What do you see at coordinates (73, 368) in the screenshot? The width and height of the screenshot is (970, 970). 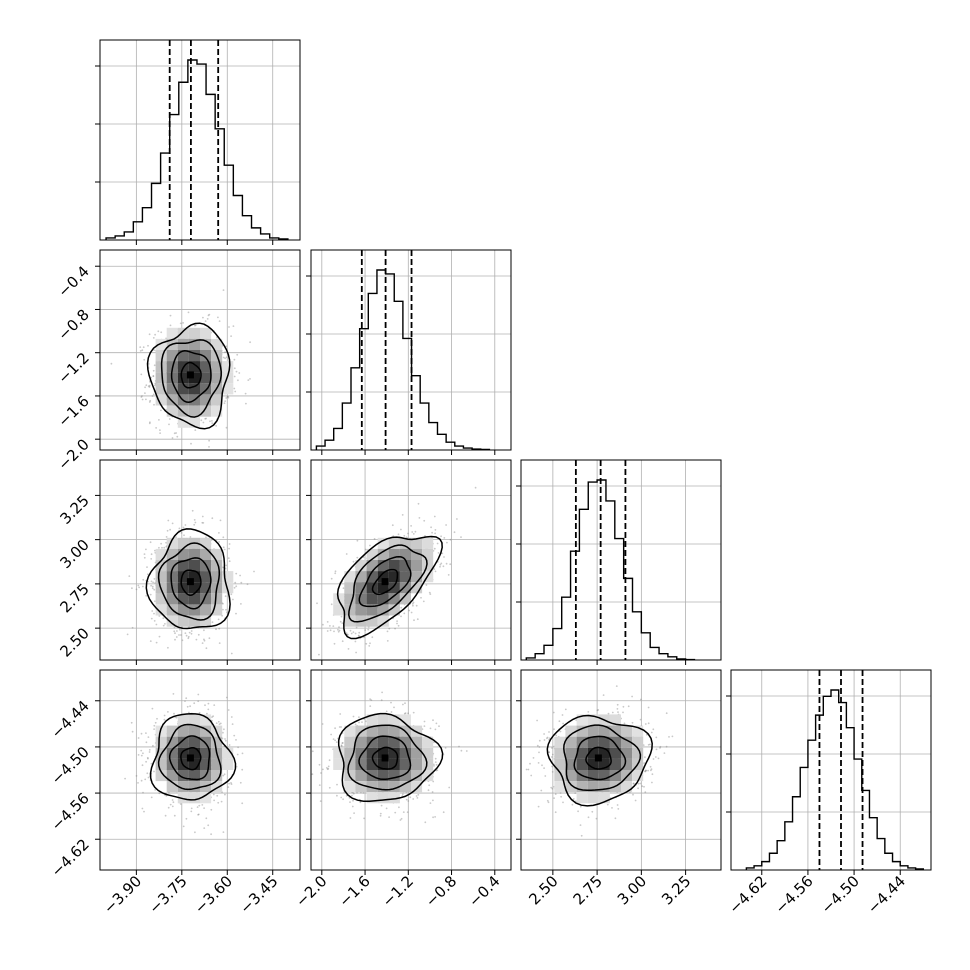 I see `y-tick-label: −1.2` at bounding box center [73, 368].